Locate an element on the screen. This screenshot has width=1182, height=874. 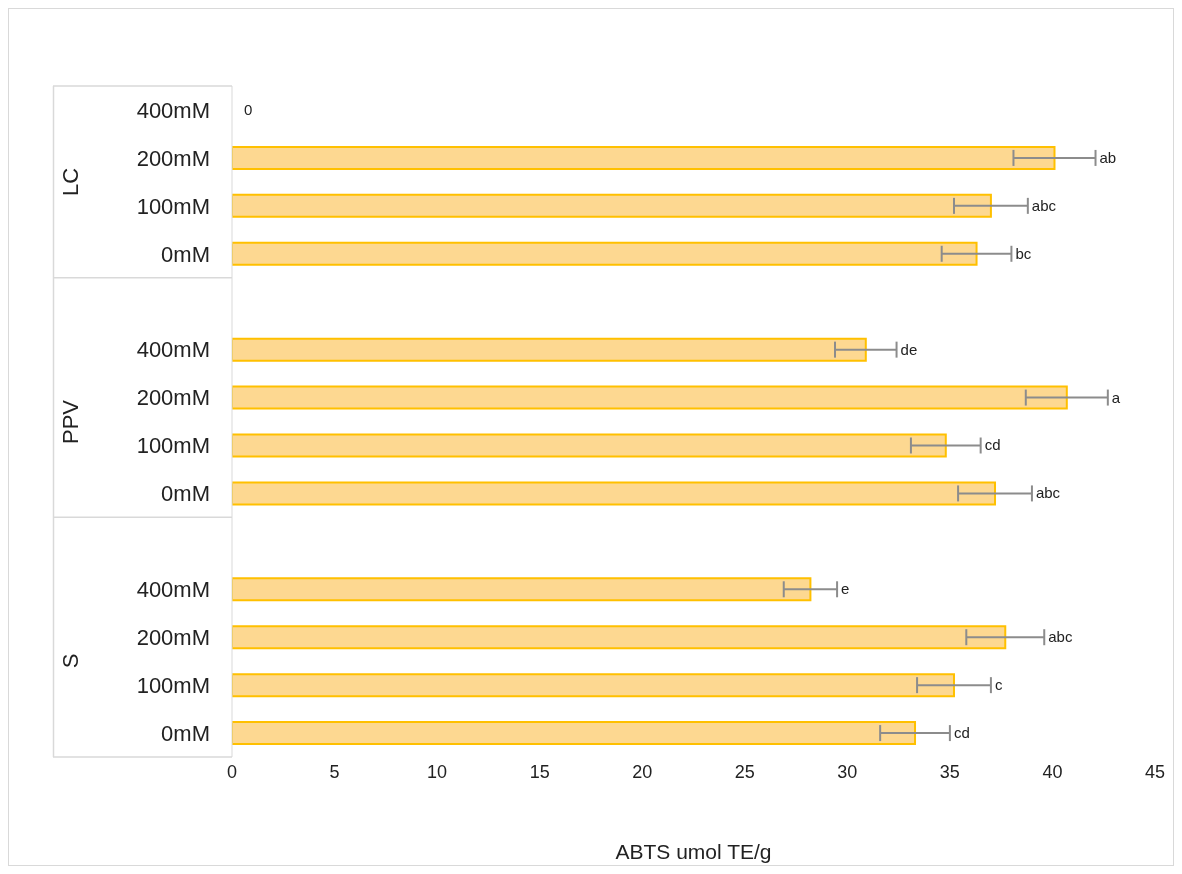
data-label: e is located at coordinates (845, 589).